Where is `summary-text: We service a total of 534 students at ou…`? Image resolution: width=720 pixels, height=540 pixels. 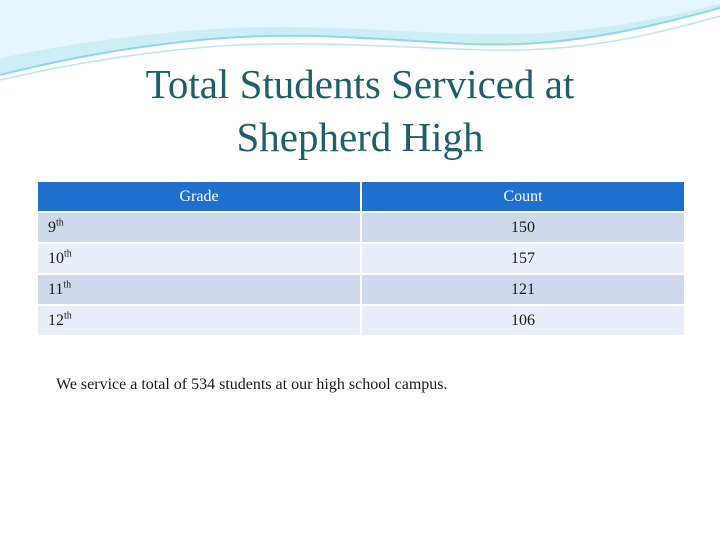 summary-text: We service a total of 534 students at ou… is located at coordinates (252, 384).